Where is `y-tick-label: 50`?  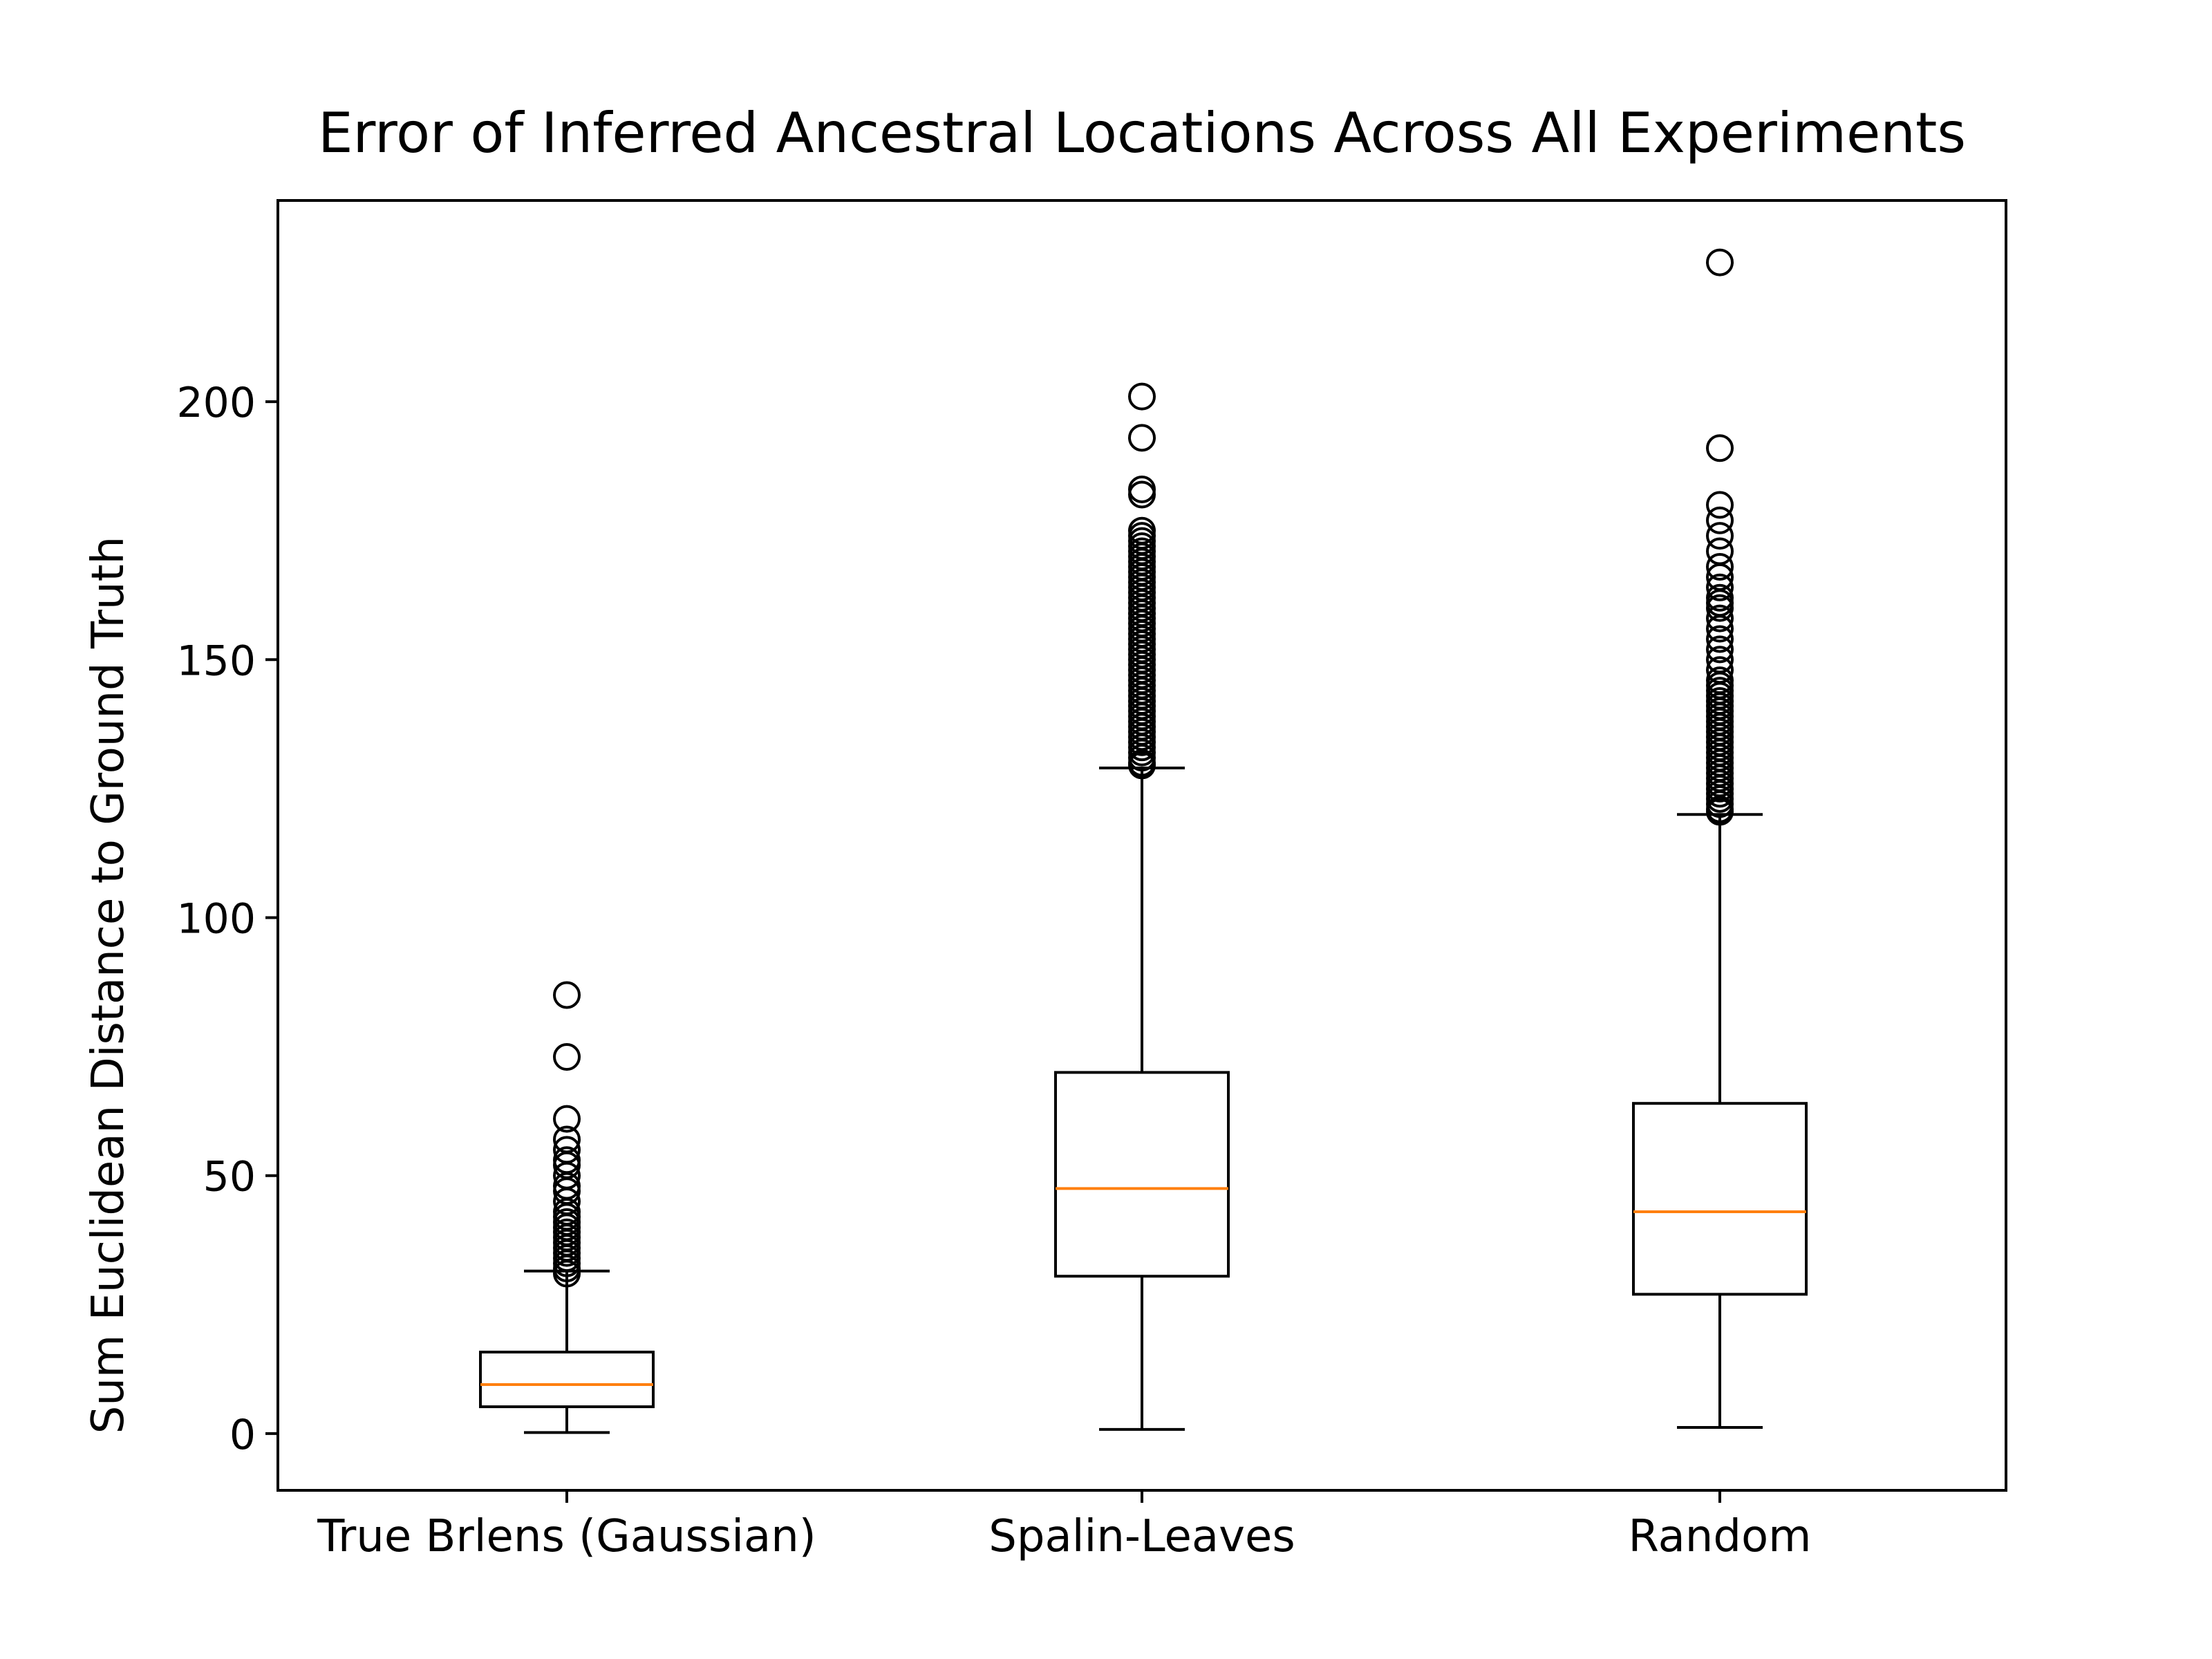
y-tick-label: 50 is located at coordinates (229, 1177).